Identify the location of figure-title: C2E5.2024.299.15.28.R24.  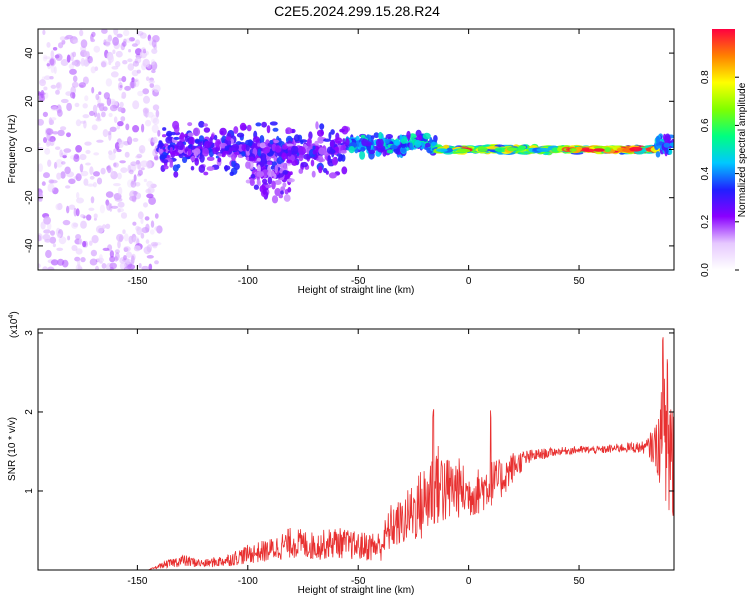
(357, 11).